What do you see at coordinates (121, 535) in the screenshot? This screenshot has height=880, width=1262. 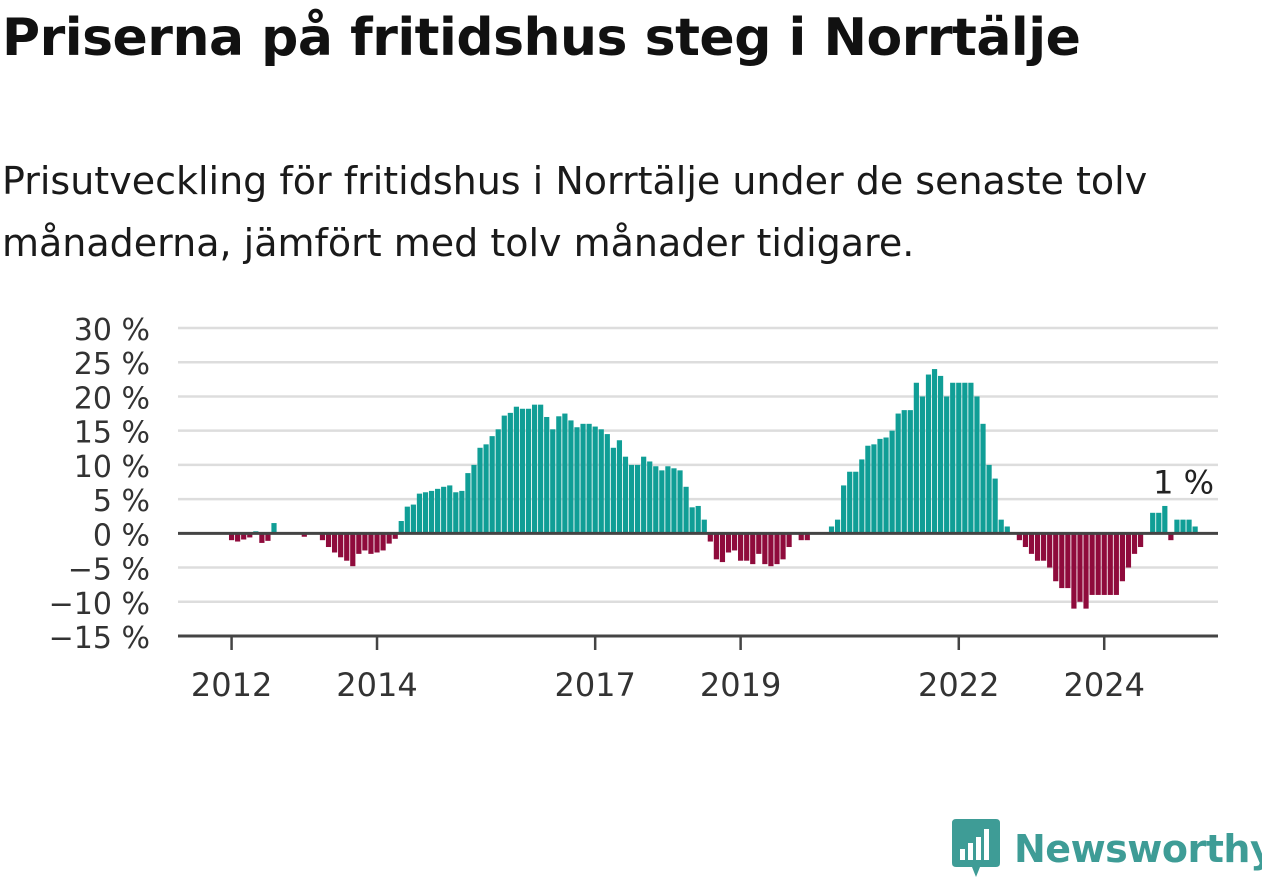 I see `y-tick-label: 0 %` at bounding box center [121, 535].